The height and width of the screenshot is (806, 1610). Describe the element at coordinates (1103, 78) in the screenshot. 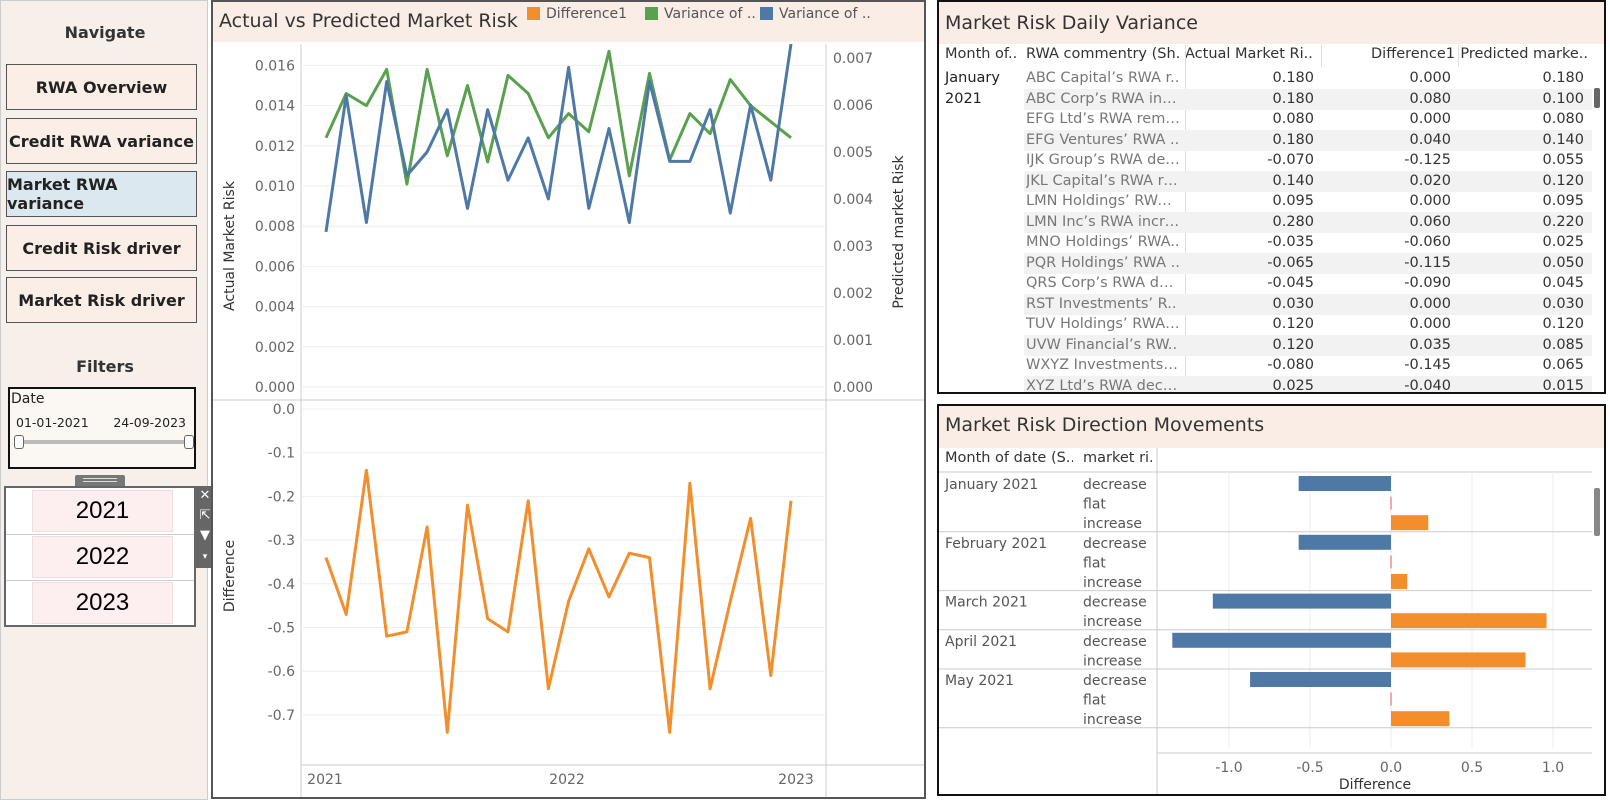

I see `commentary-cell: ABC Capital’s RWA r..` at that location.